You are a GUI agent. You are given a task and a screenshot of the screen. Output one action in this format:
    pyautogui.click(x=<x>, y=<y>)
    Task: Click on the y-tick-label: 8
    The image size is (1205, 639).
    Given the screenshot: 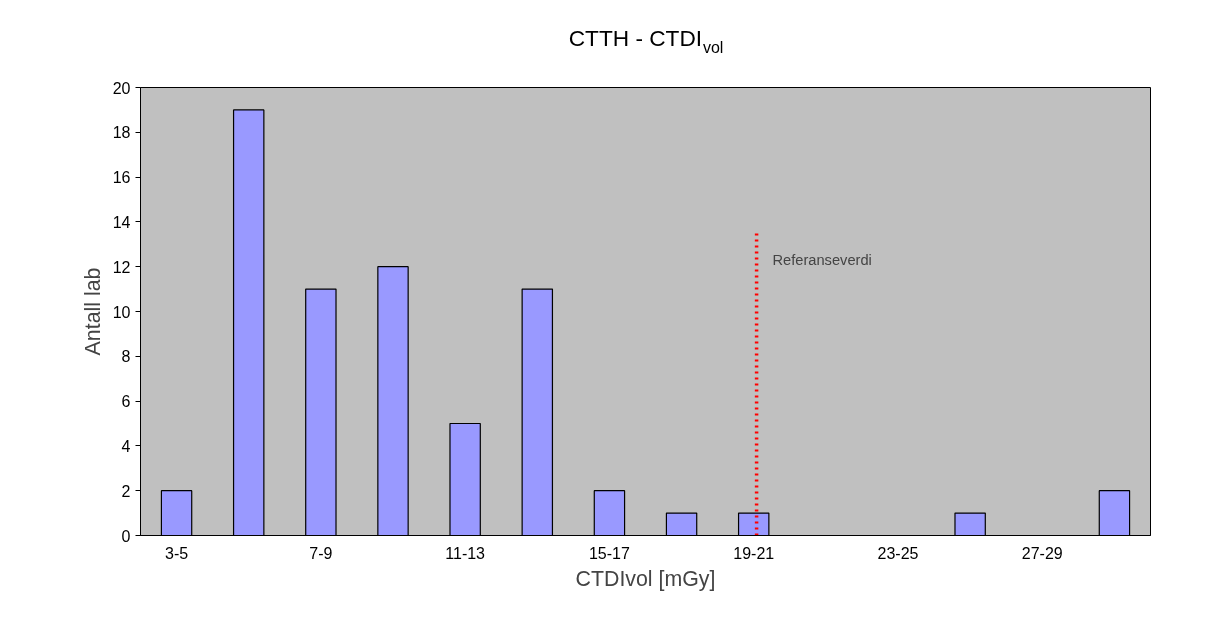 What is the action you would take?
    pyautogui.click(x=126, y=357)
    